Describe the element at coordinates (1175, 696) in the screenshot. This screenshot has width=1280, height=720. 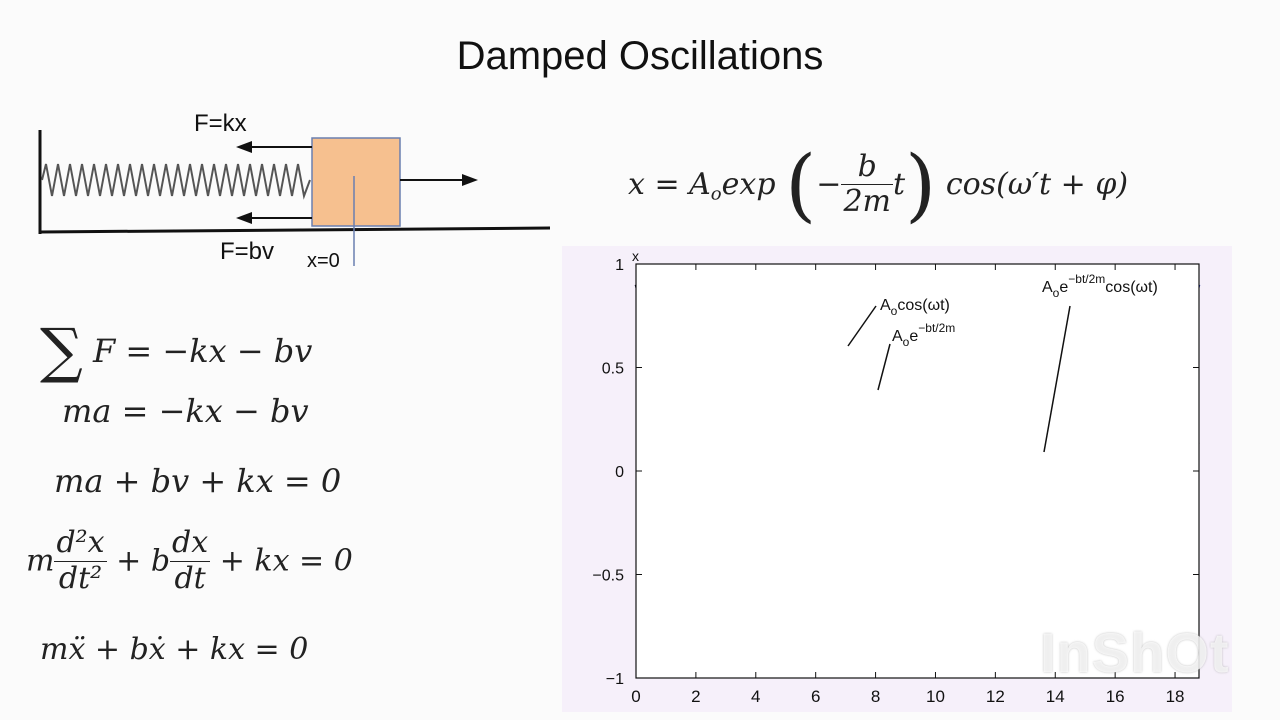
I see `x-tick-label: 18` at that location.